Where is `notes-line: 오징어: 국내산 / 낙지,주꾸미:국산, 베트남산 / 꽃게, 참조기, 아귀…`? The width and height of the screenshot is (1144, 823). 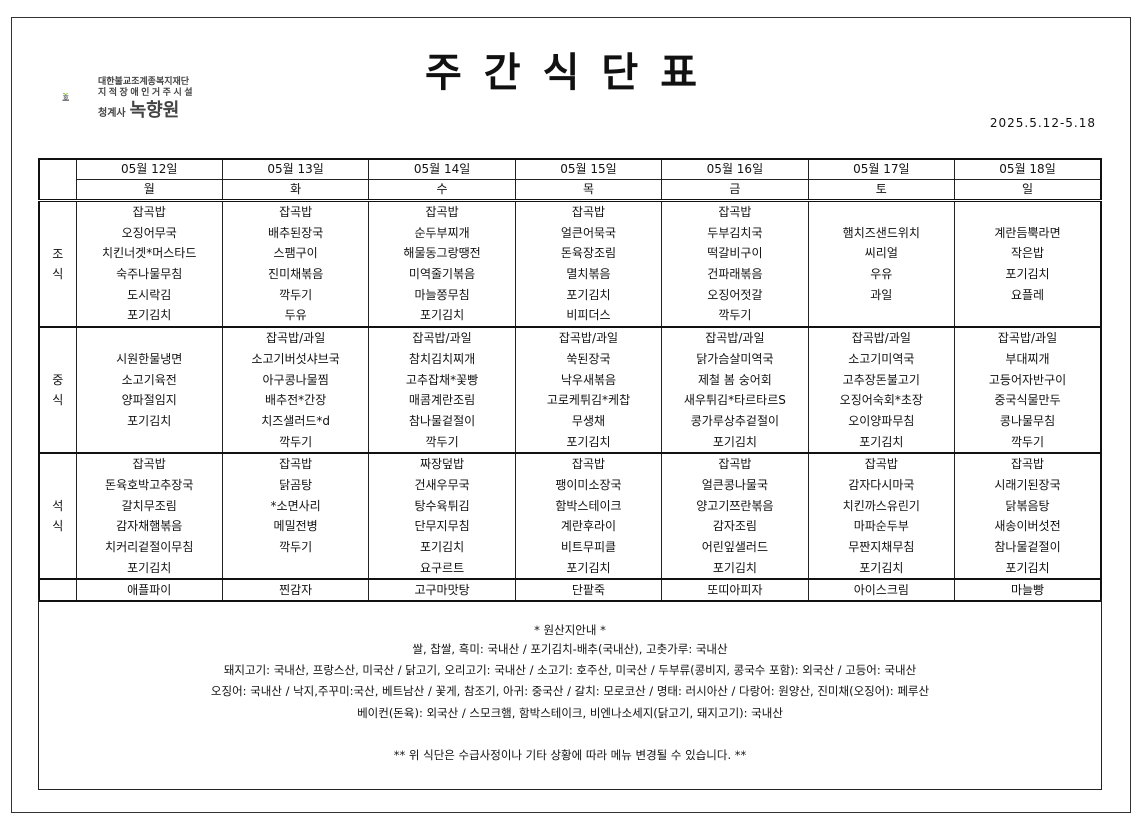
notes-line: 오징어: 국내산 / 낙지,주꾸미:국산, 베트남산 / 꽃게, 참조기, 아귀… is located at coordinates (570, 691).